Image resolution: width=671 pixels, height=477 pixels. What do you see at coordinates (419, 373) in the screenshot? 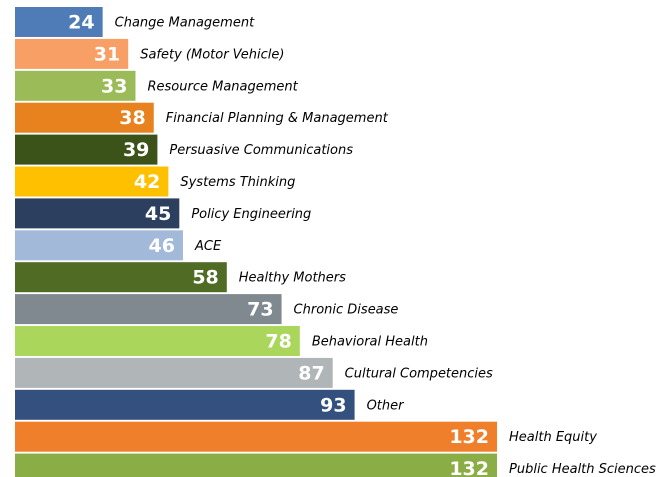
I see `category-label: Cultural Competencies` at bounding box center [419, 373].